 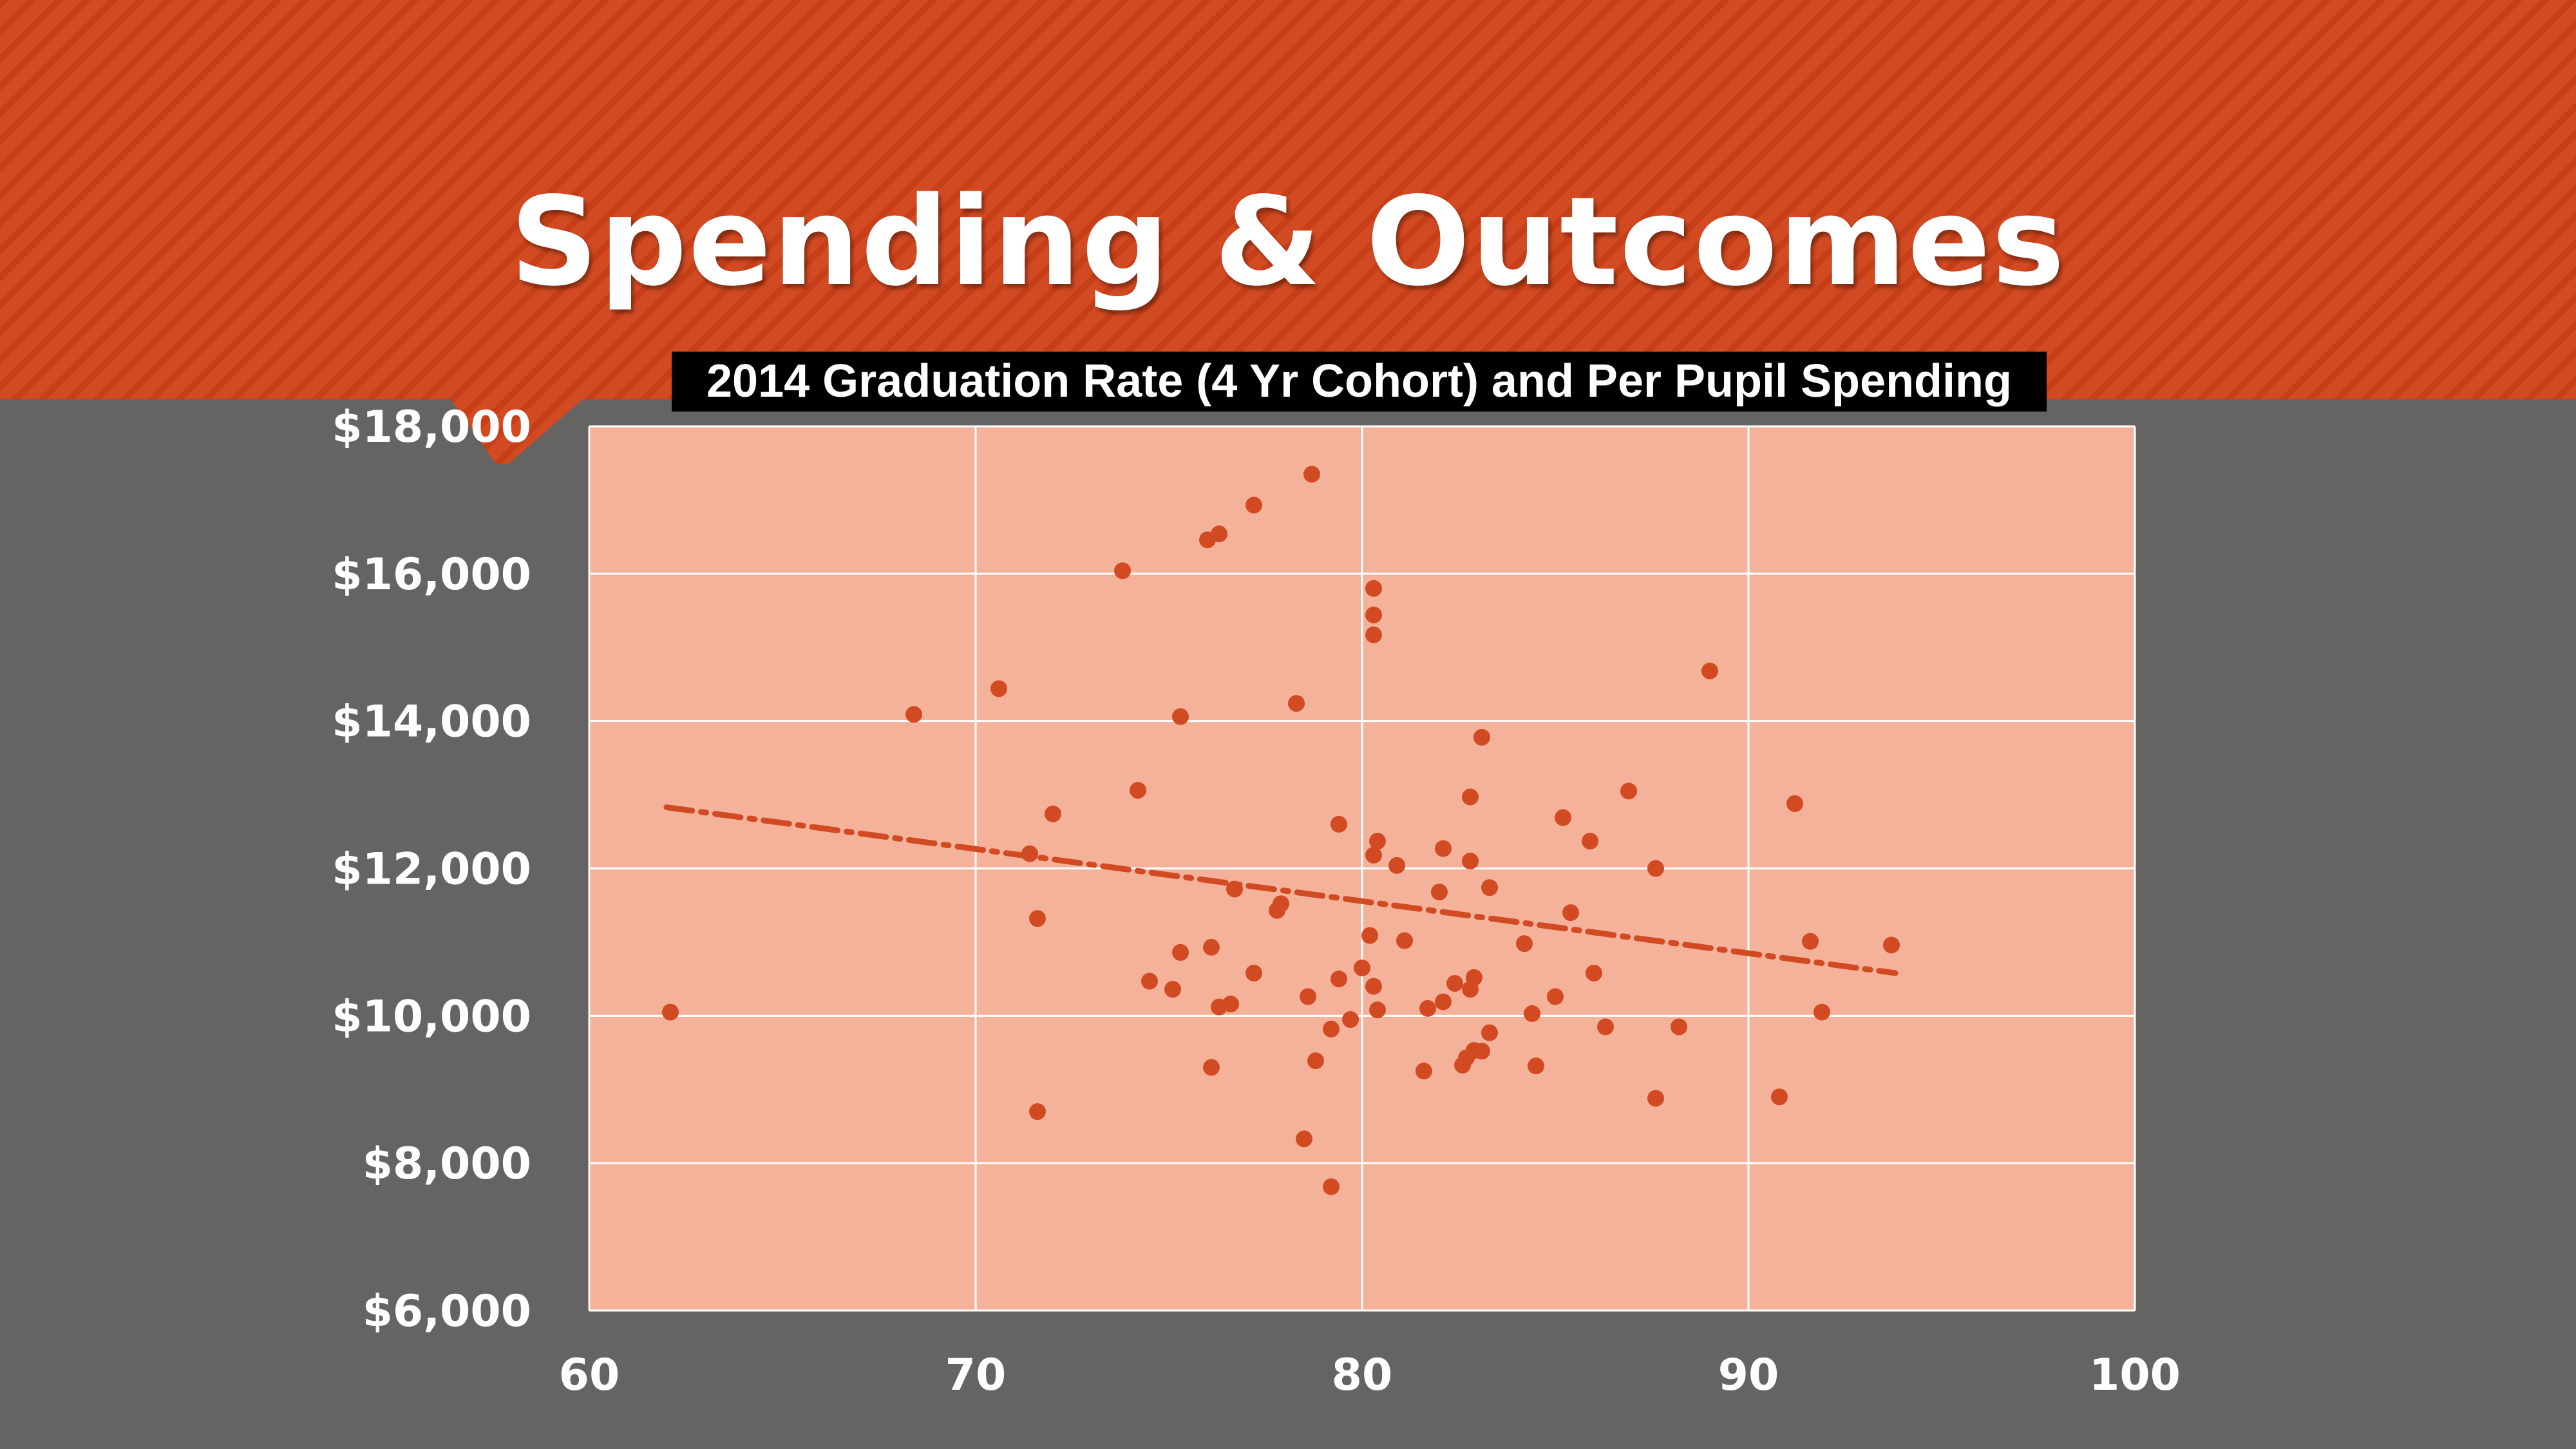 What do you see at coordinates (1281, 890) in the screenshot?
I see `trendline` at bounding box center [1281, 890].